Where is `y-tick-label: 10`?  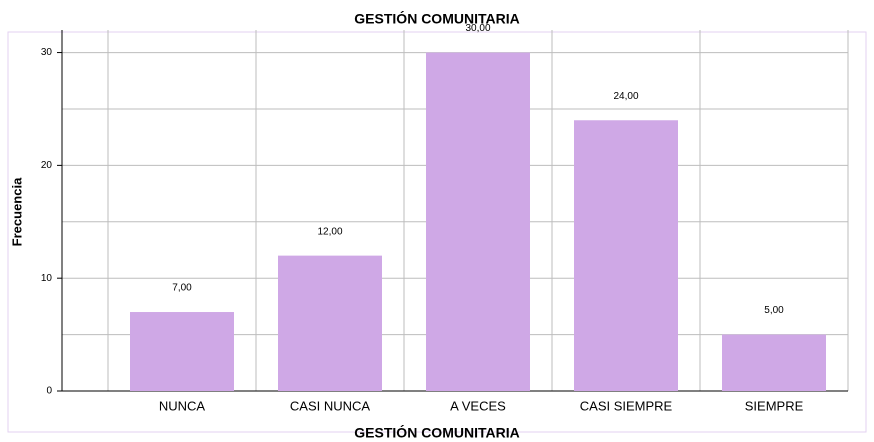
y-tick-label: 10 is located at coordinates (47, 278).